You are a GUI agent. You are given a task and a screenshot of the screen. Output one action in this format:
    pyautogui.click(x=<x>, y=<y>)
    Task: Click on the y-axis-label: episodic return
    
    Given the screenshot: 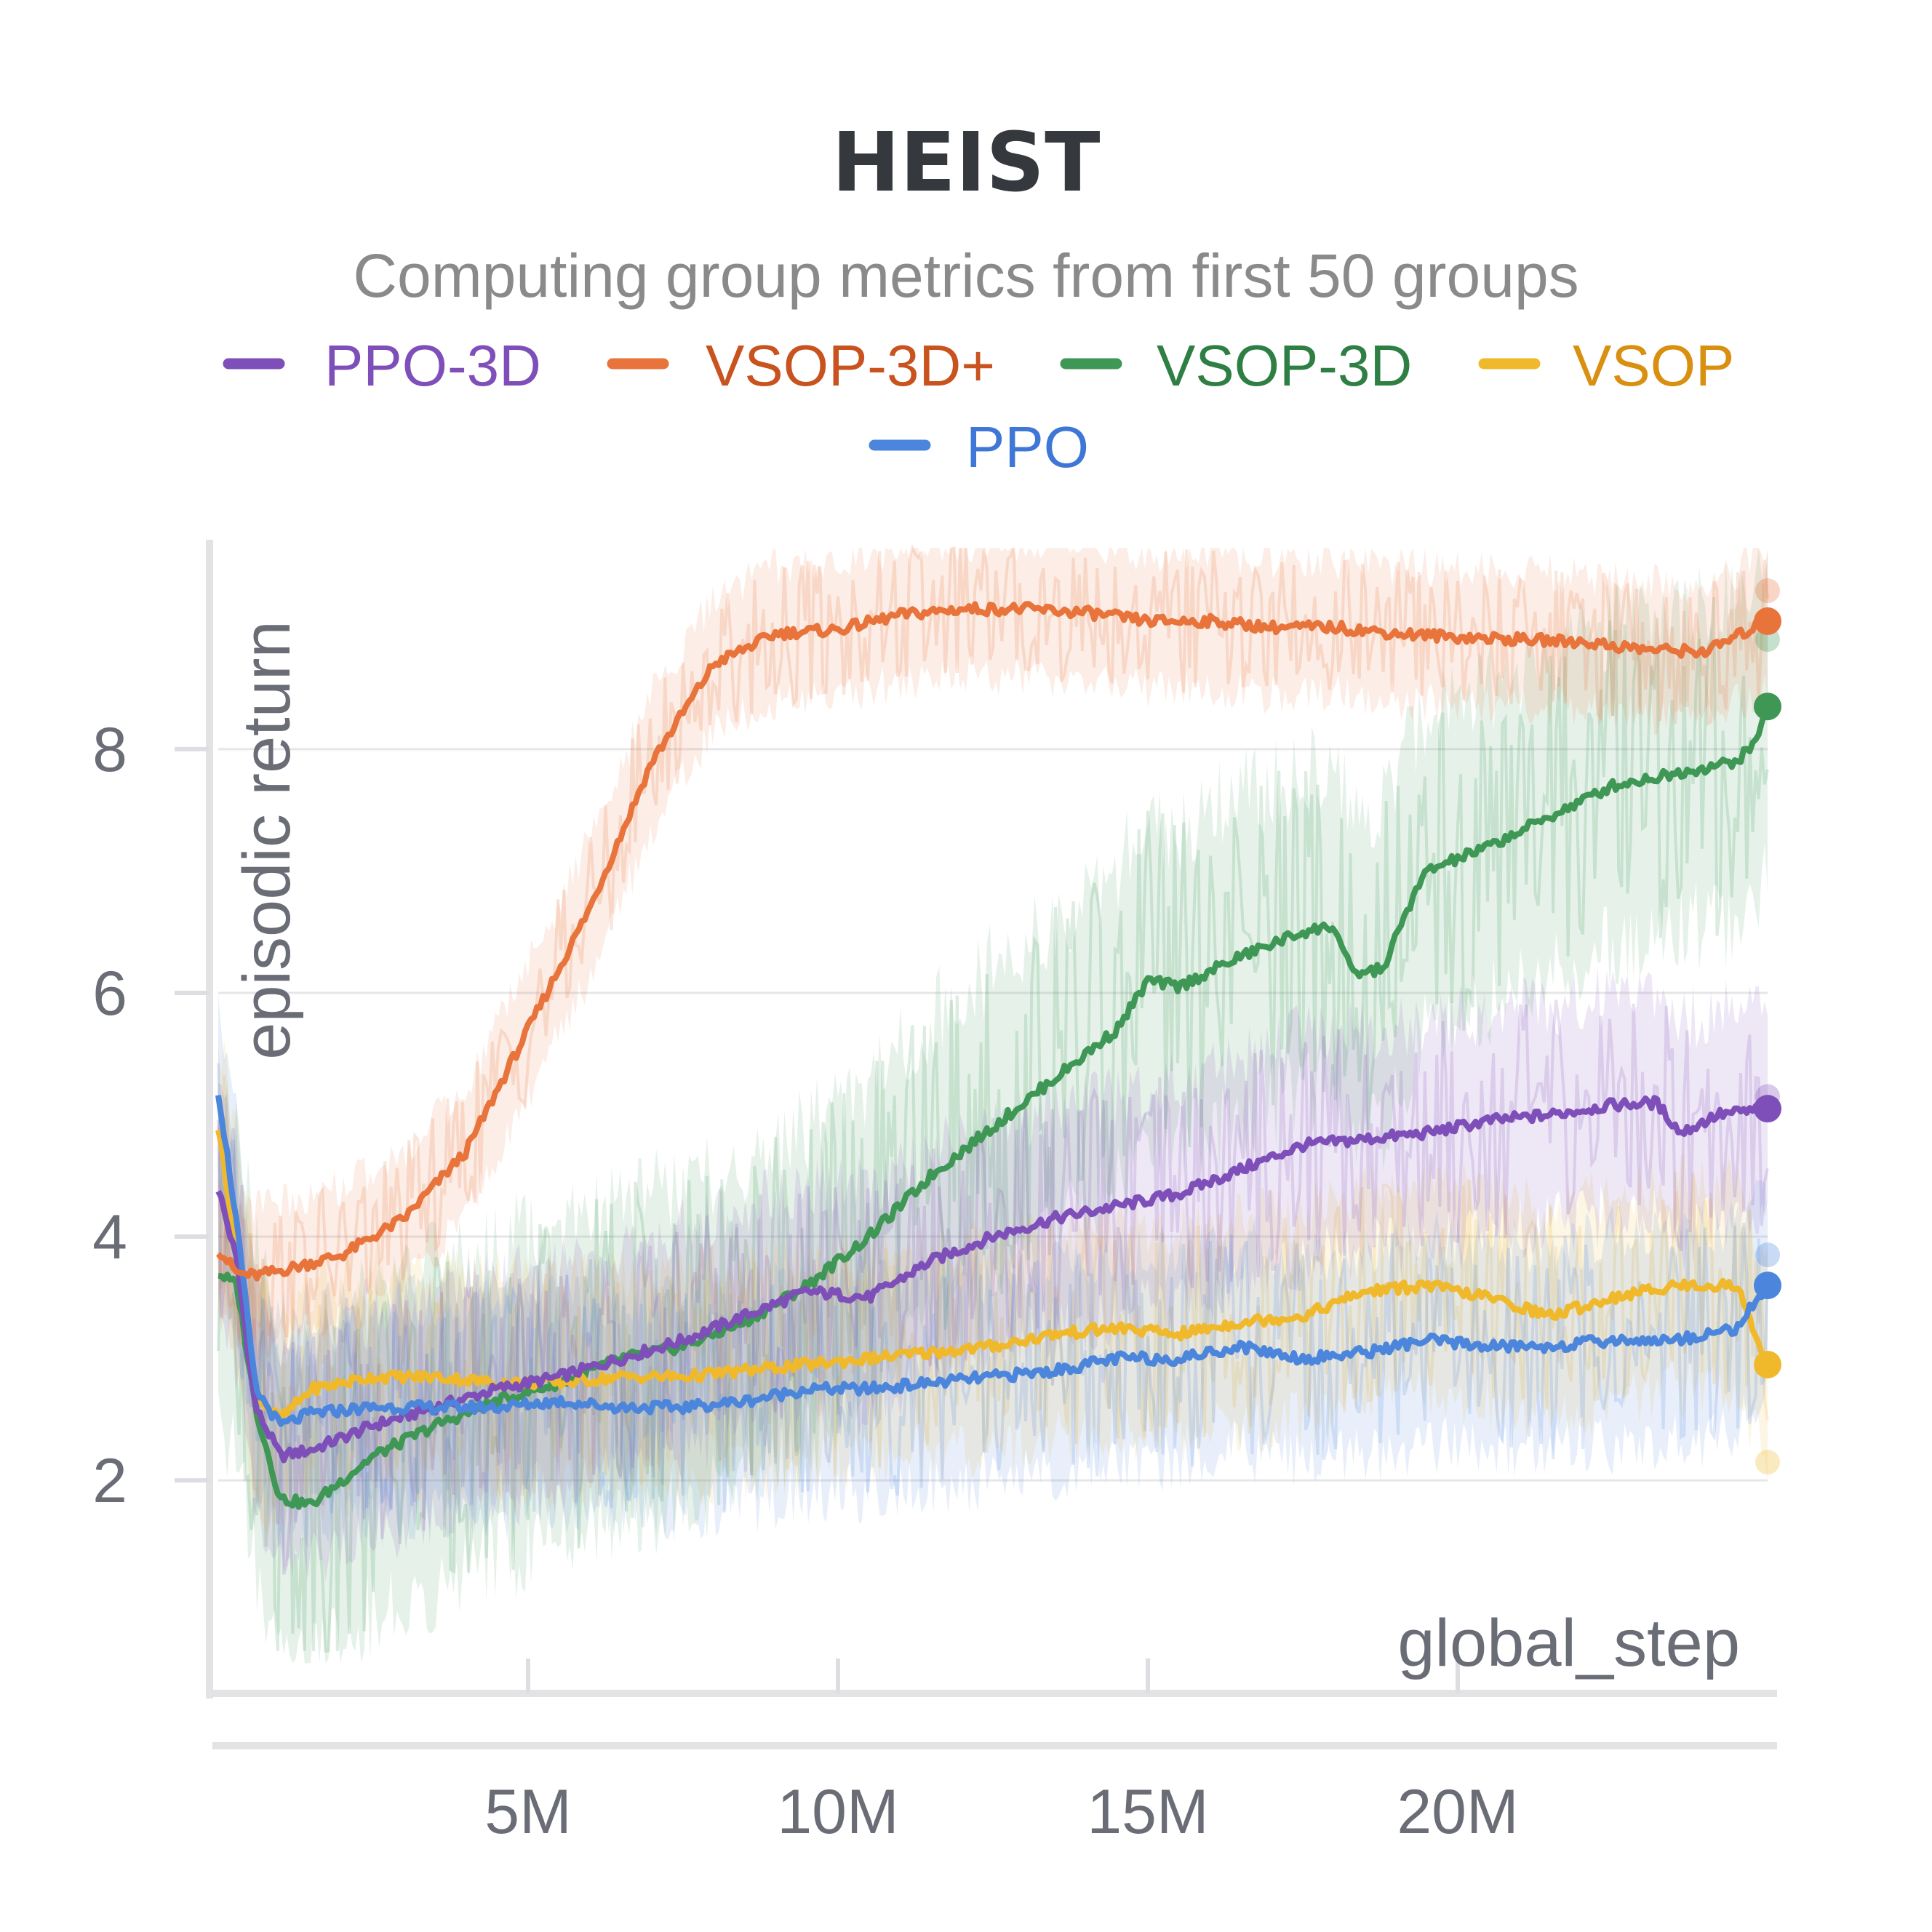 What is the action you would take?
    pyautogui.click(x=267, y=839)
    